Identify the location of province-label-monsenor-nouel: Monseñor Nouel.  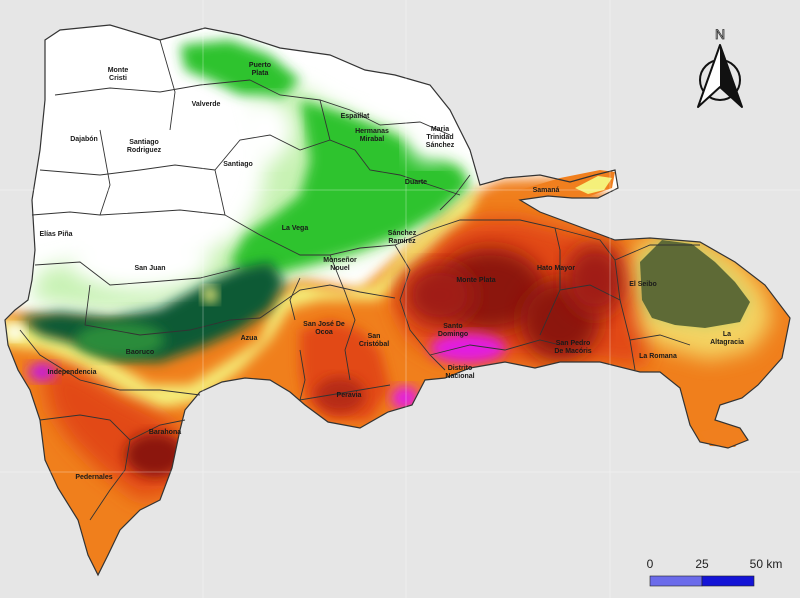
(340, 264).